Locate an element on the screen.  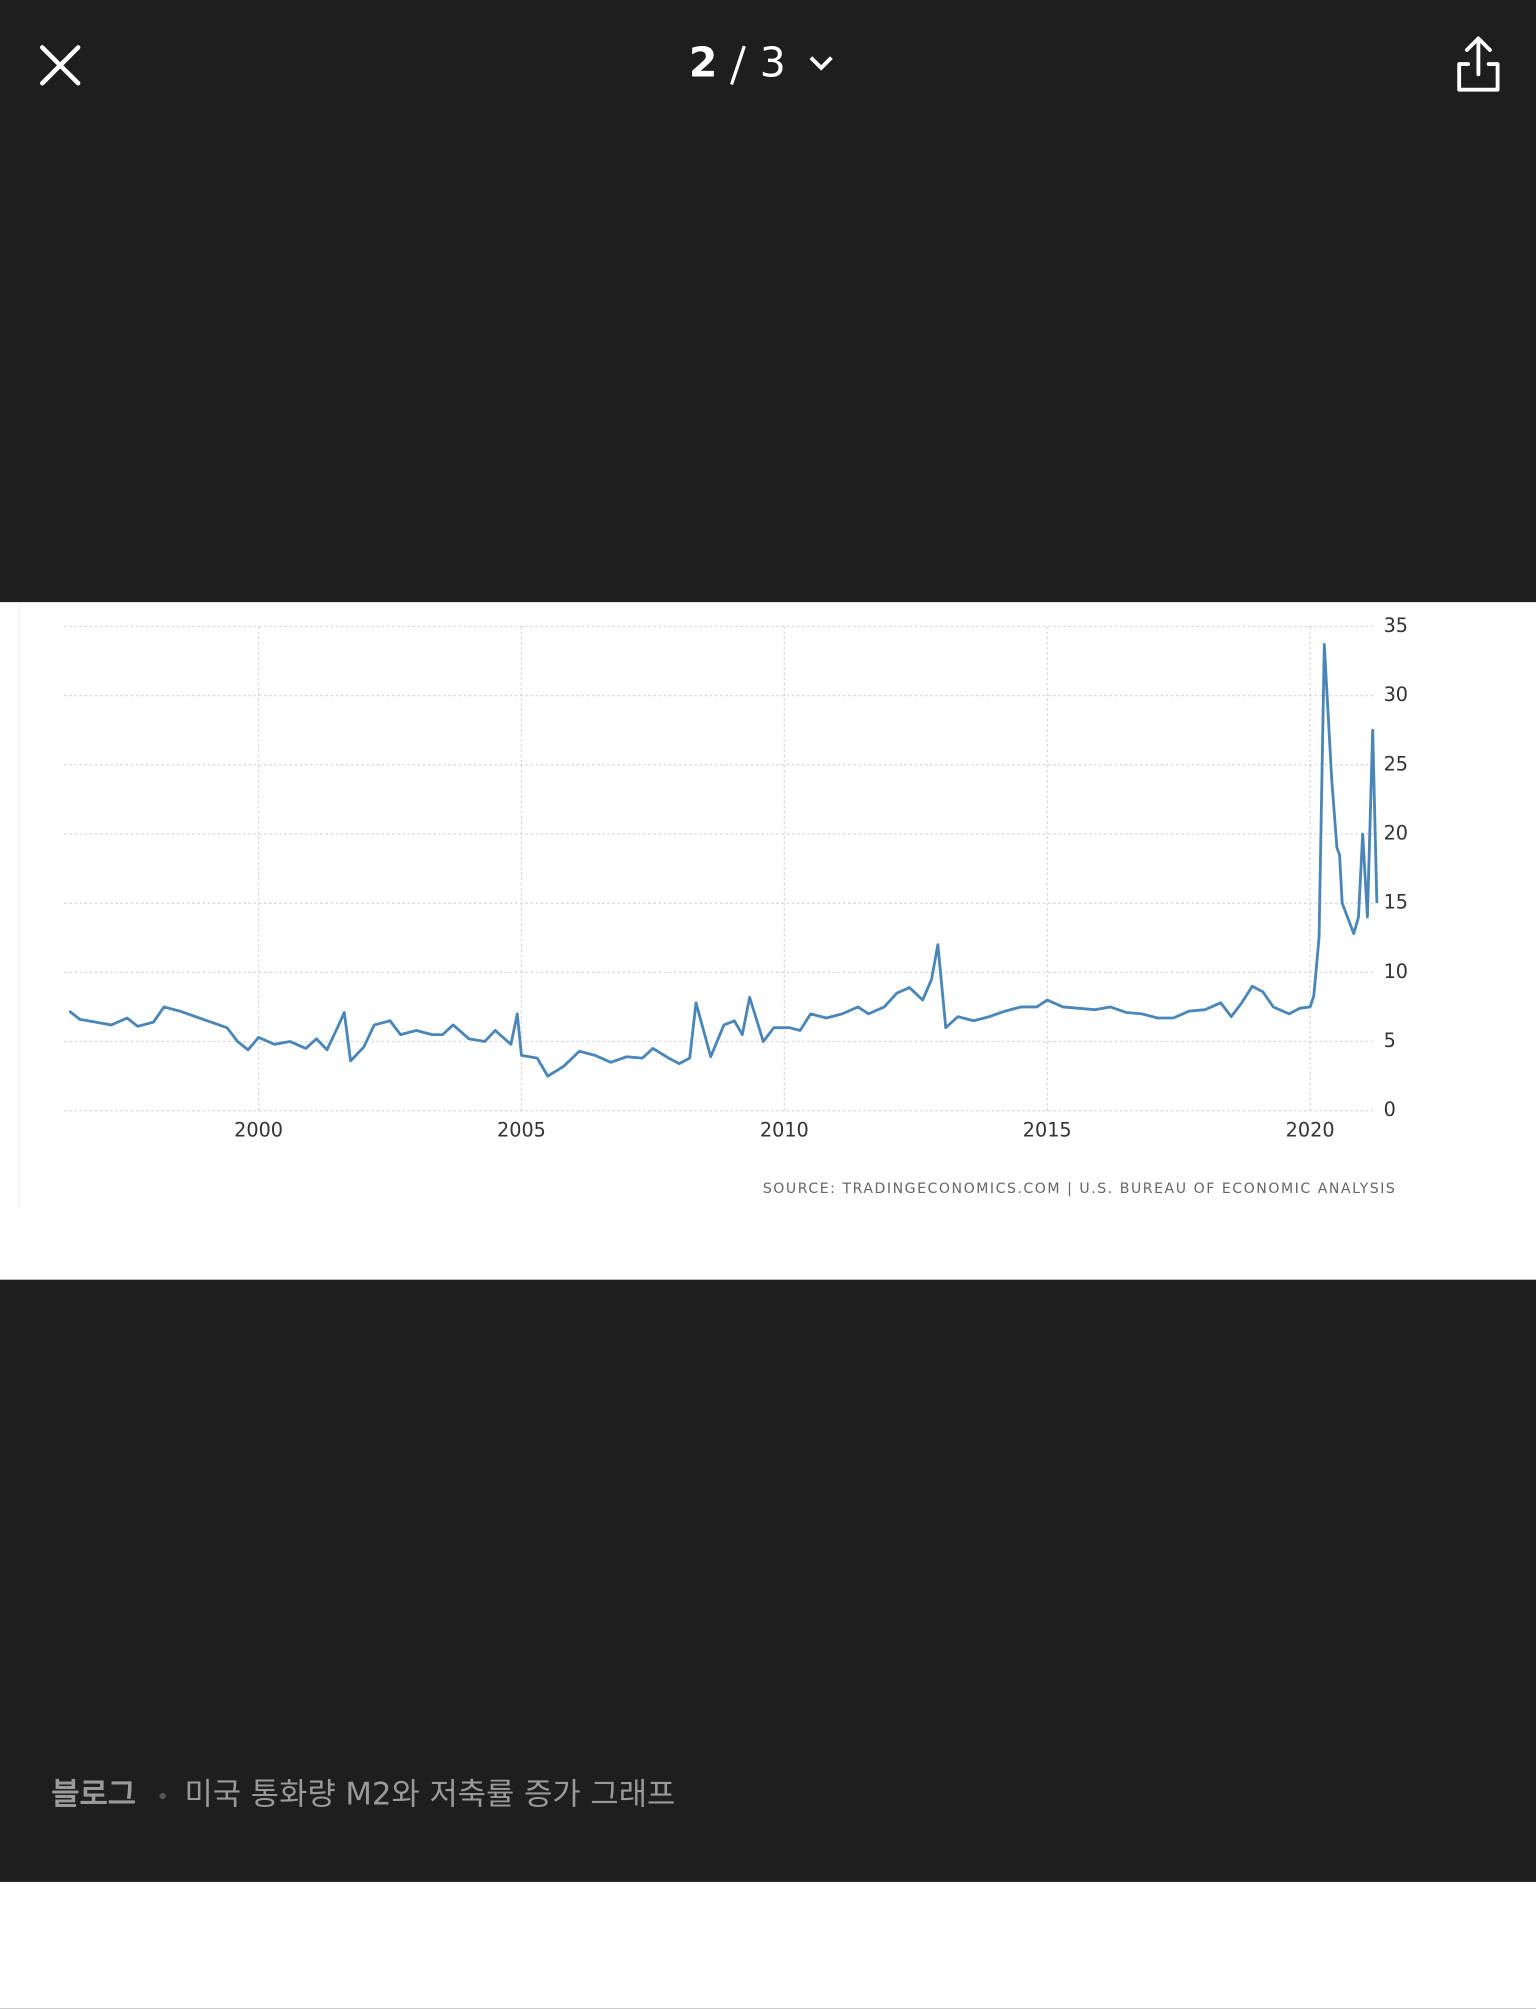
total-pages: 3 is located at coordinates (773, 62).